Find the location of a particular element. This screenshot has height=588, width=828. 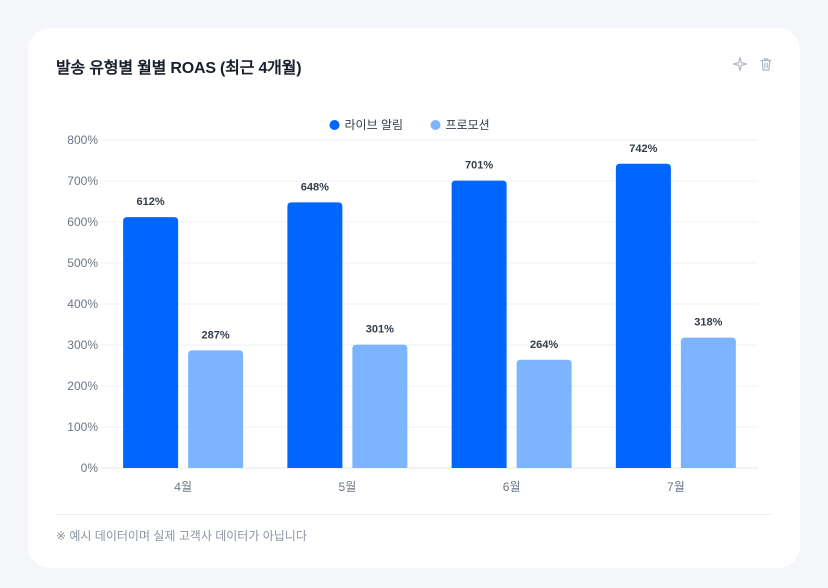

sparkle-icon is located at coordinates (740, 64).